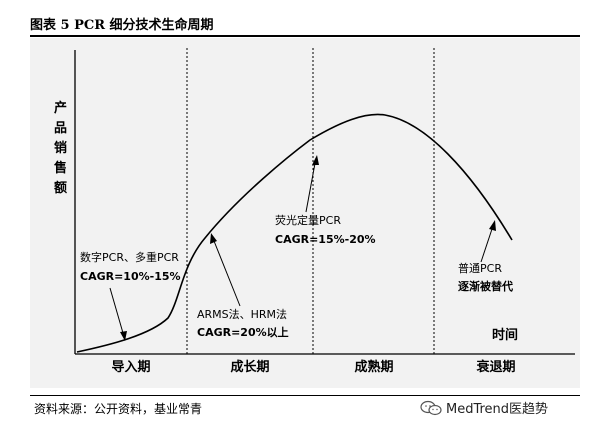 The height and width of the screenshot is (439, 600). Describe the element at coordinates (495, 367) in the screenshot. I see `stage-label-decline: 衰退期` at that location.